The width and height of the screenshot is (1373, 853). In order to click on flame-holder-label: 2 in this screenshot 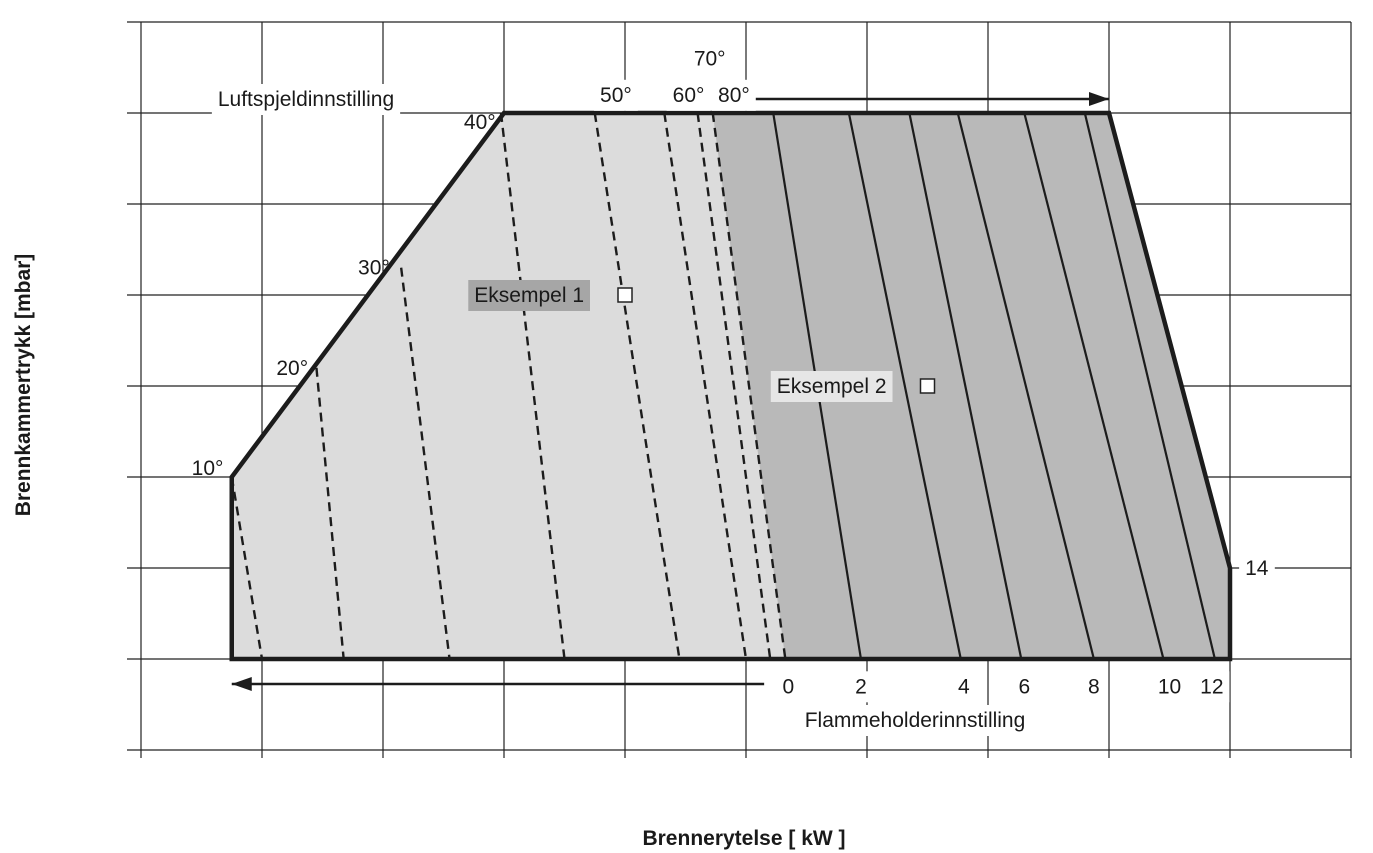, I will do `click(861, 686)`.